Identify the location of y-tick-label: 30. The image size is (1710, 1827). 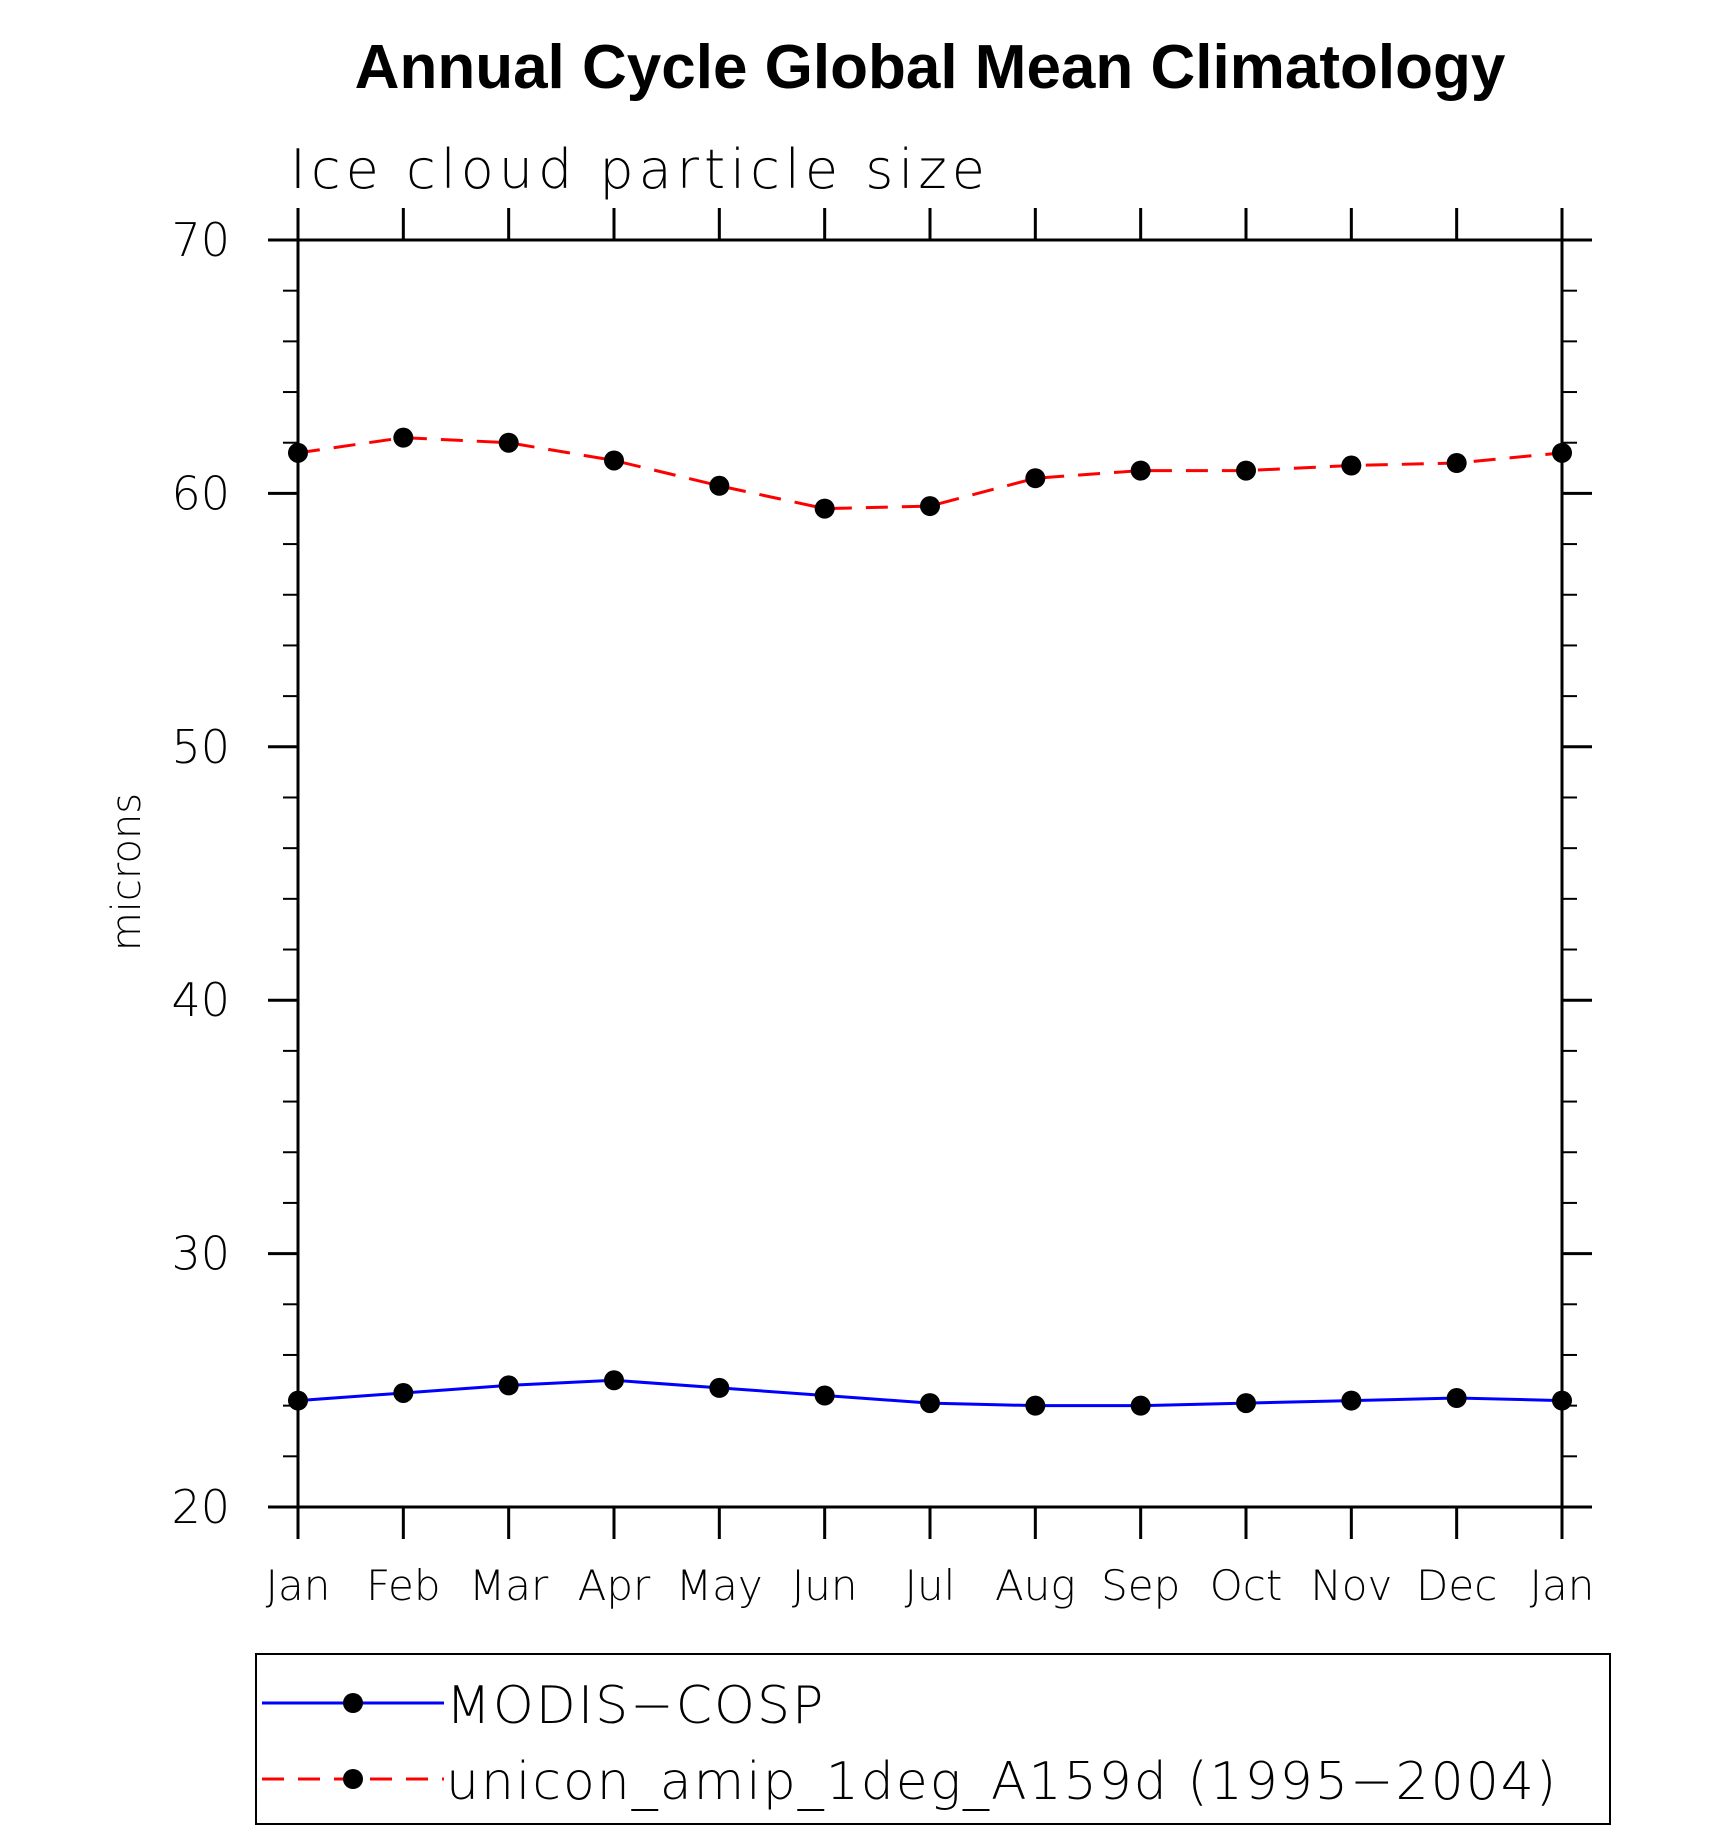
(200, 1254).